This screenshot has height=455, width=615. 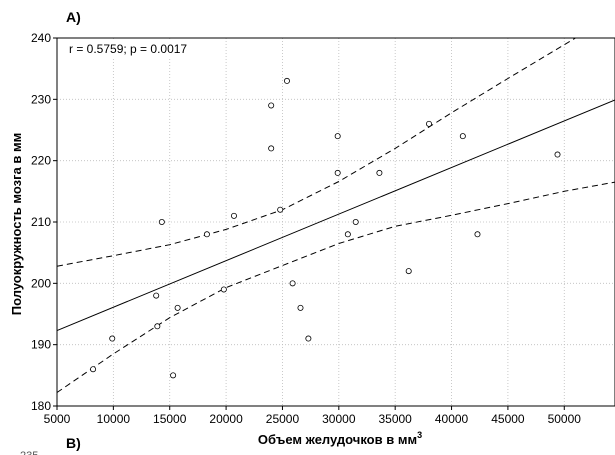 What do you see at coordinates (41, 99) in the screenshot?
I see `y-tick-label: 230` at bounding box center [41, 99].